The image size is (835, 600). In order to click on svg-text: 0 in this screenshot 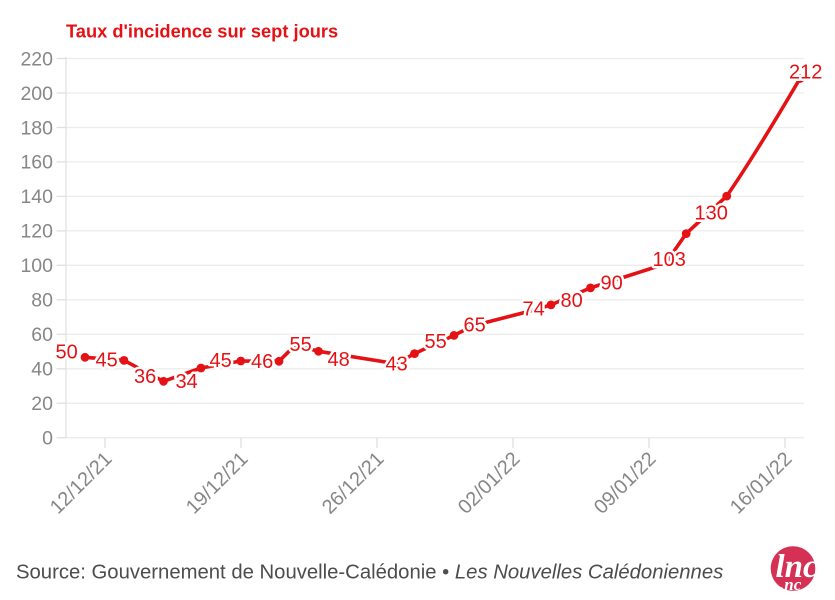, I will do `click(47, 439)`.